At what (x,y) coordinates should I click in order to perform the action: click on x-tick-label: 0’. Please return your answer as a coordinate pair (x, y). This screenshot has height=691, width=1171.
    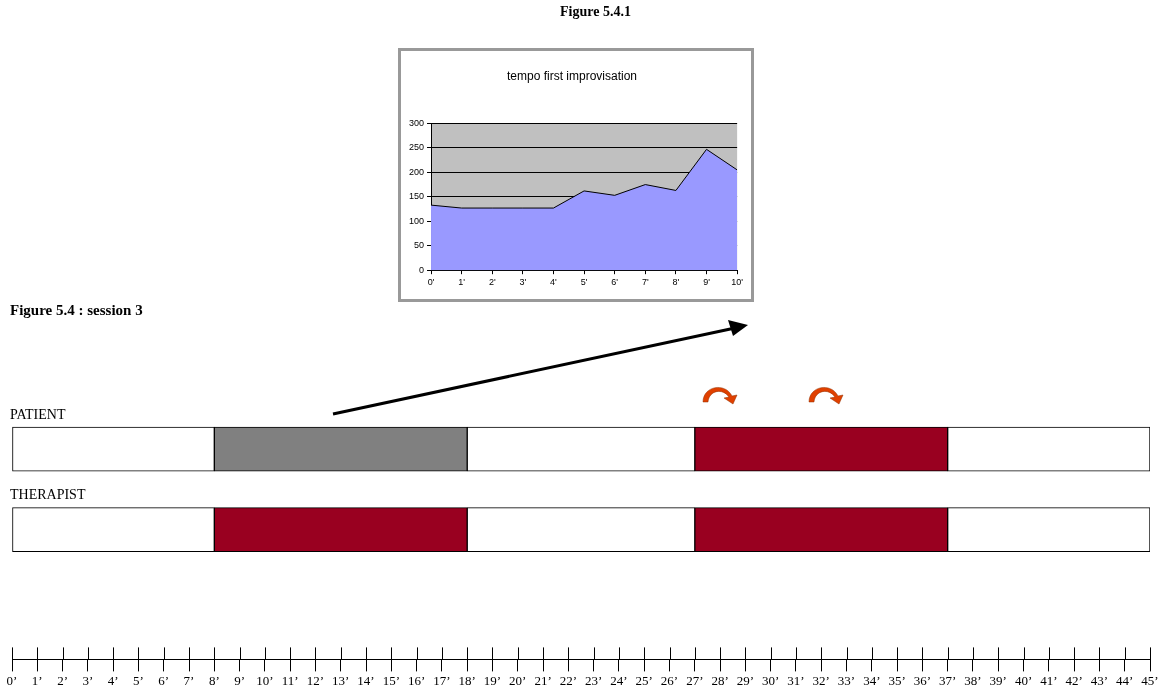
    Looking at the image, I should click on (12, 680).